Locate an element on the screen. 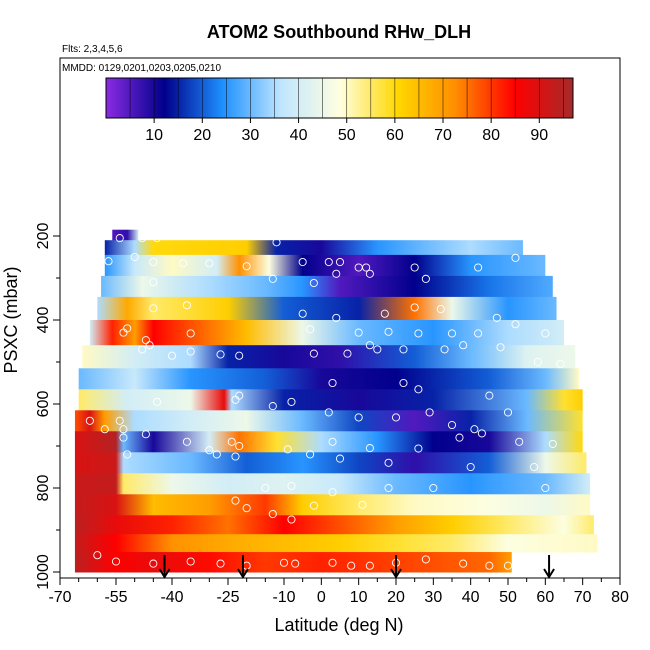 This screenshot has width=650, height=650. x-tick-label: 0 is located at coordinates (321, 597).